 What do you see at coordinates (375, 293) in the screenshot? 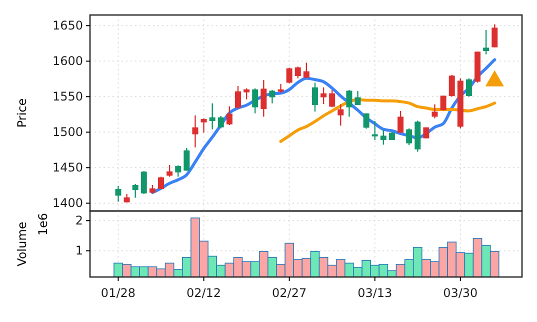
I see `x-tick-label: 03/13` at bounding box center [375, 293].